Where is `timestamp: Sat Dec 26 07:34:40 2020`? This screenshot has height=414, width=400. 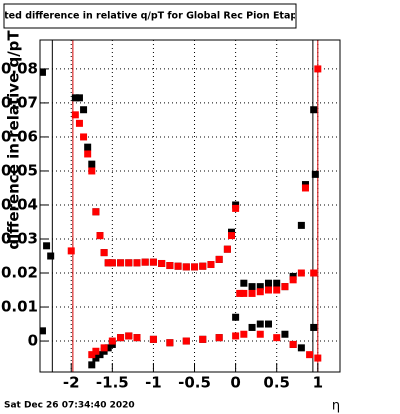
timestamp: Sat Dec 26 07:34:40 2020 is located at coordinates (69, 406).